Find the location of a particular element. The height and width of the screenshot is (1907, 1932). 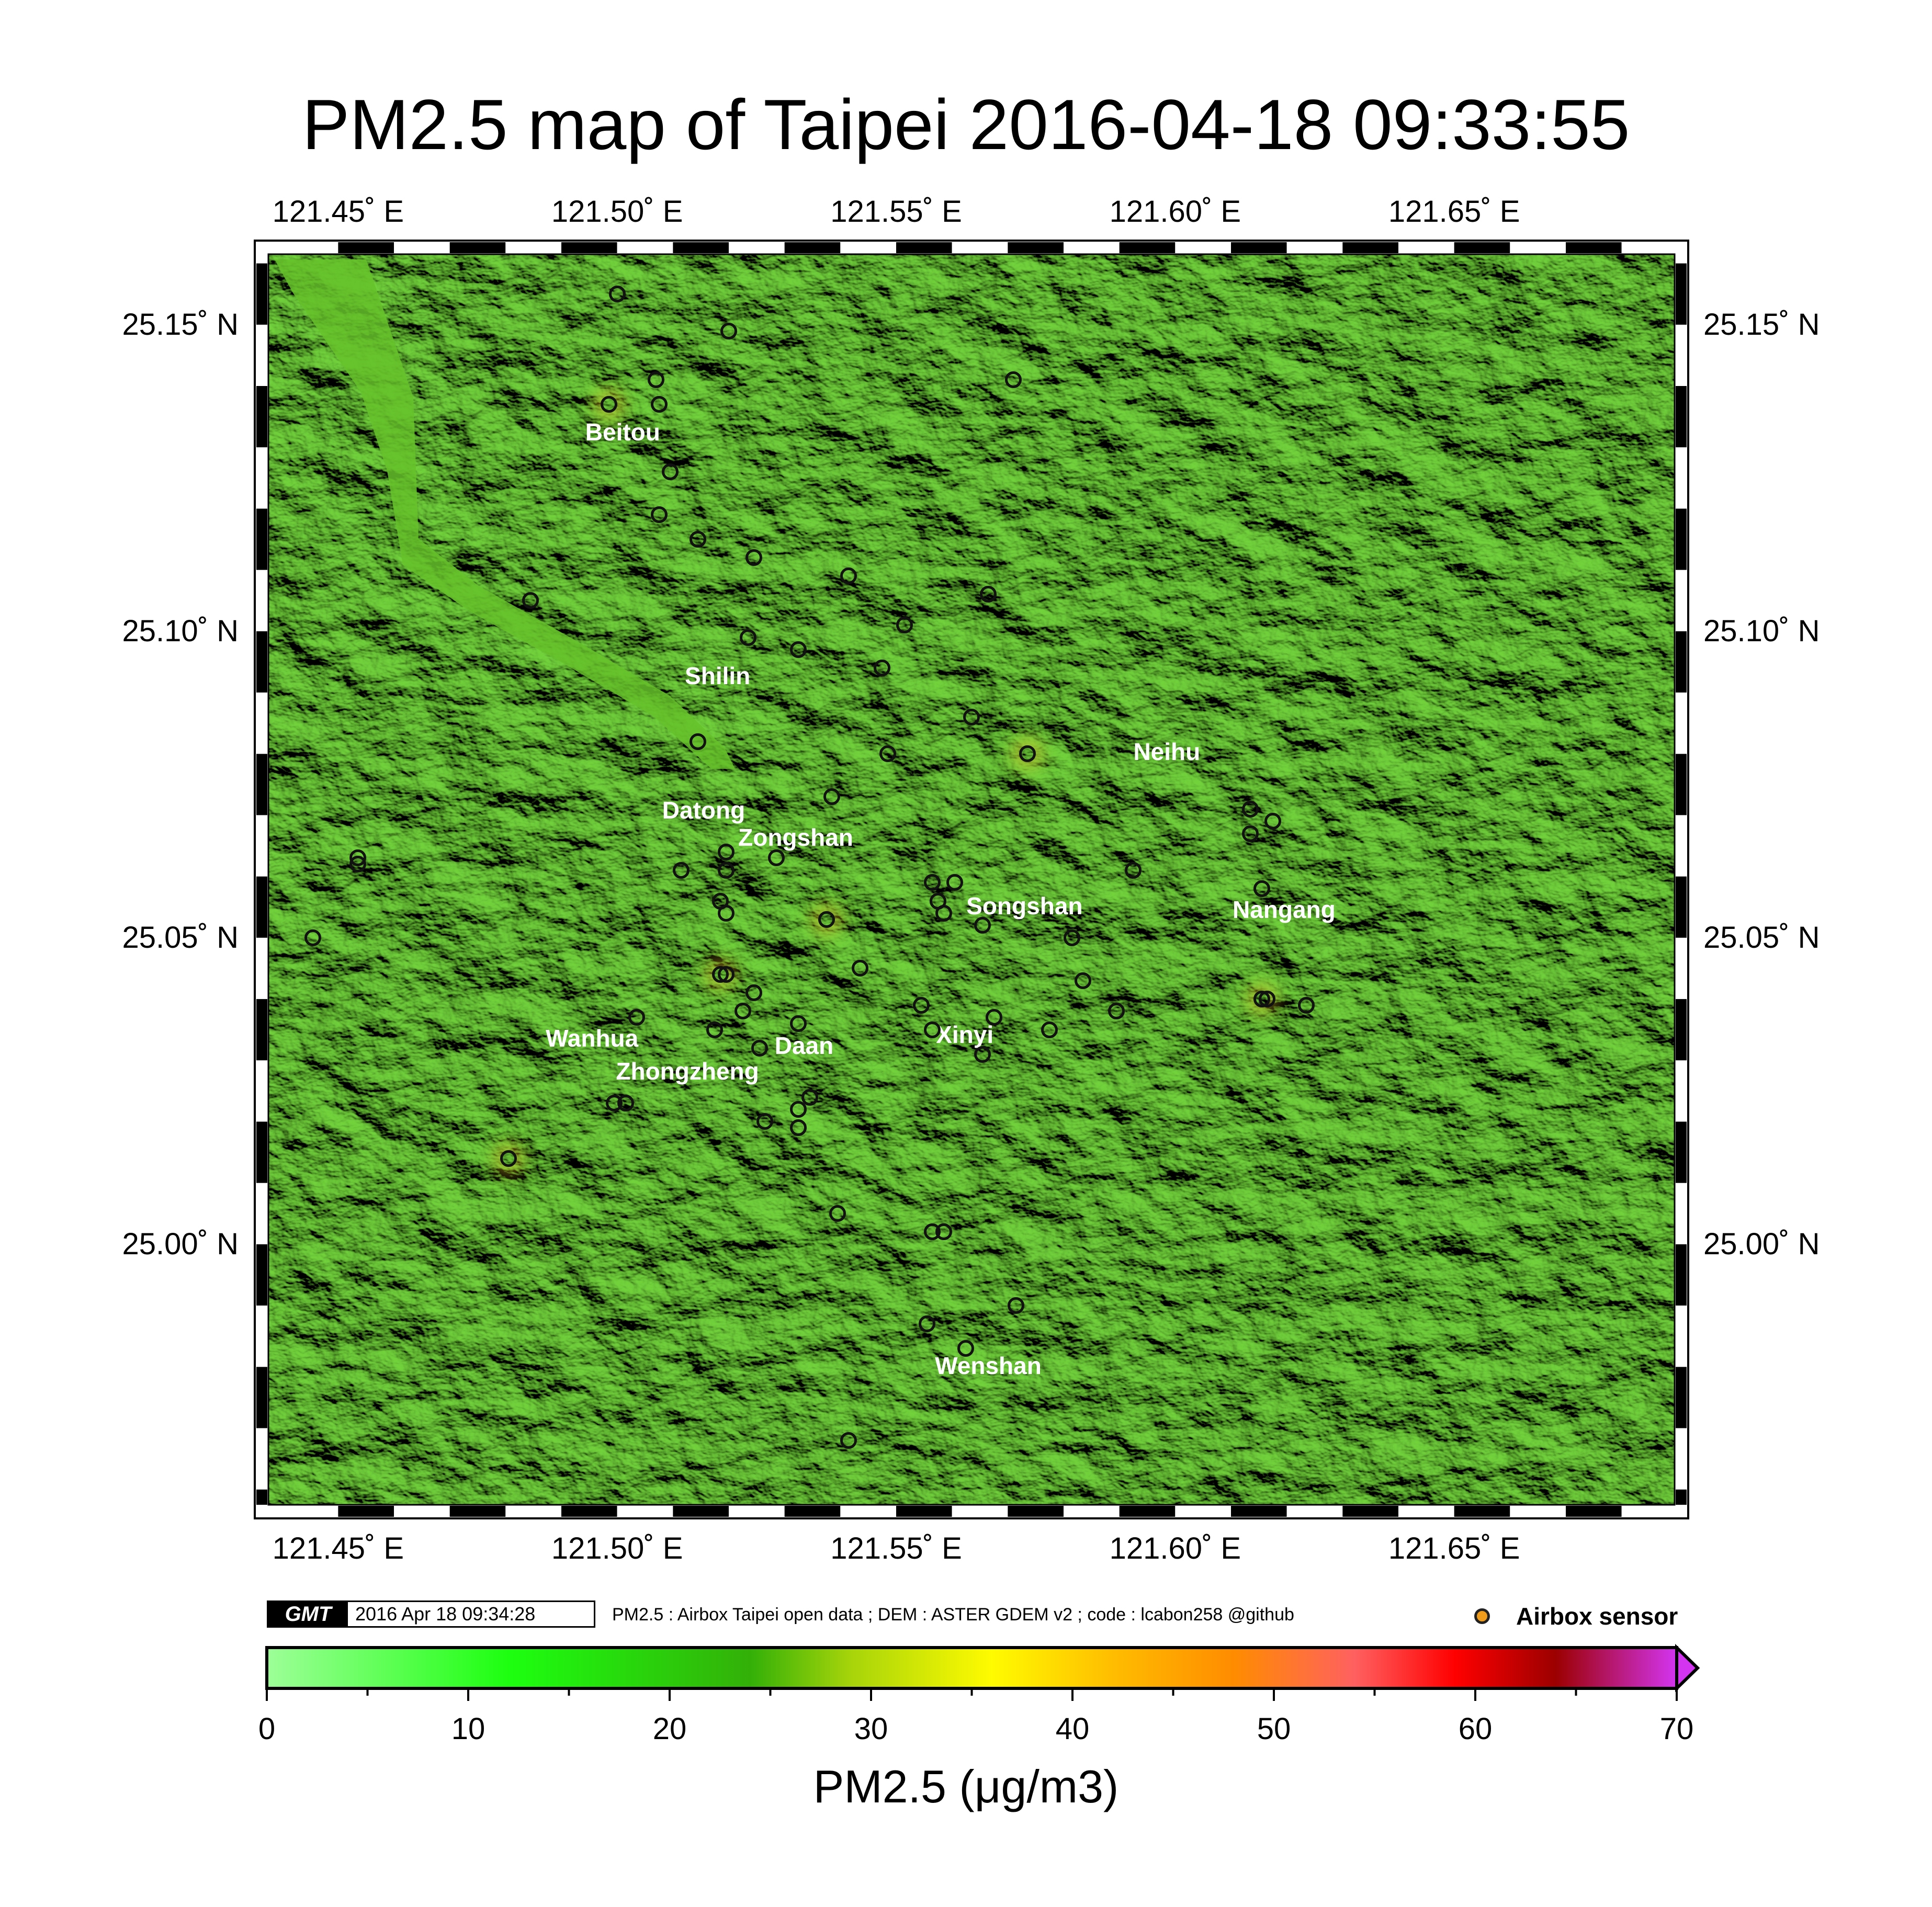

lon-label-top: 121.50˚ E is located at coordinates (617, 212).